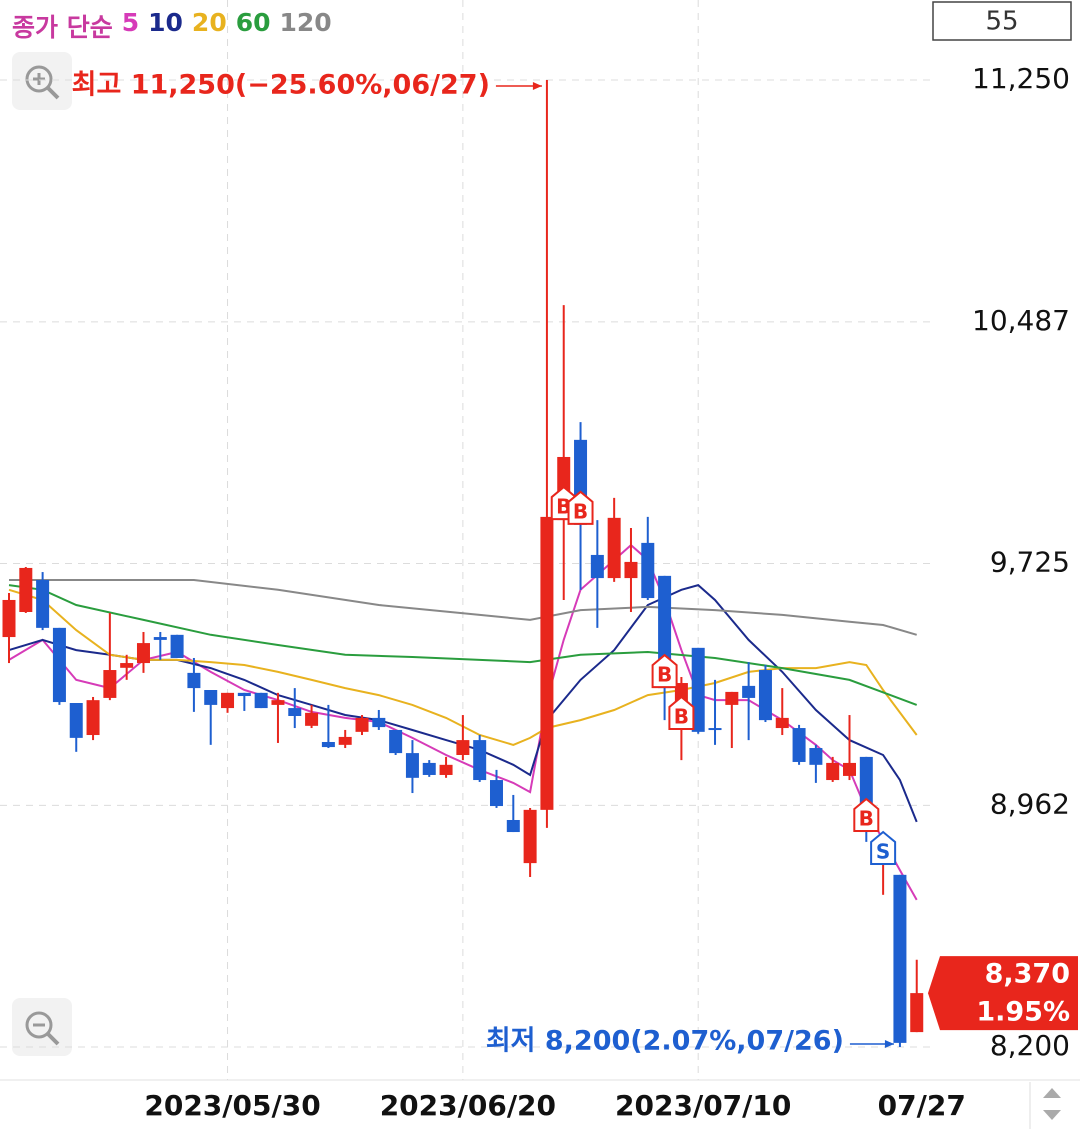 Image resolution: width=1080 pixels, height=1129 pixels. I want to click on moving-average-line, so click(463, 607).